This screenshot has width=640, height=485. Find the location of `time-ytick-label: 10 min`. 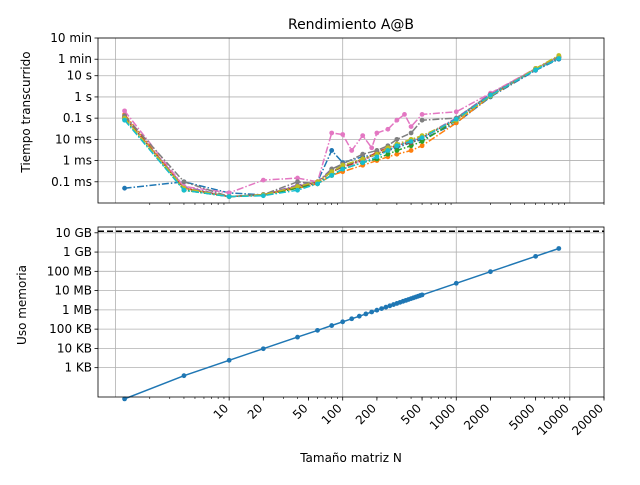

time-ytick-label: 10 min is located at coordinates (71, 38).